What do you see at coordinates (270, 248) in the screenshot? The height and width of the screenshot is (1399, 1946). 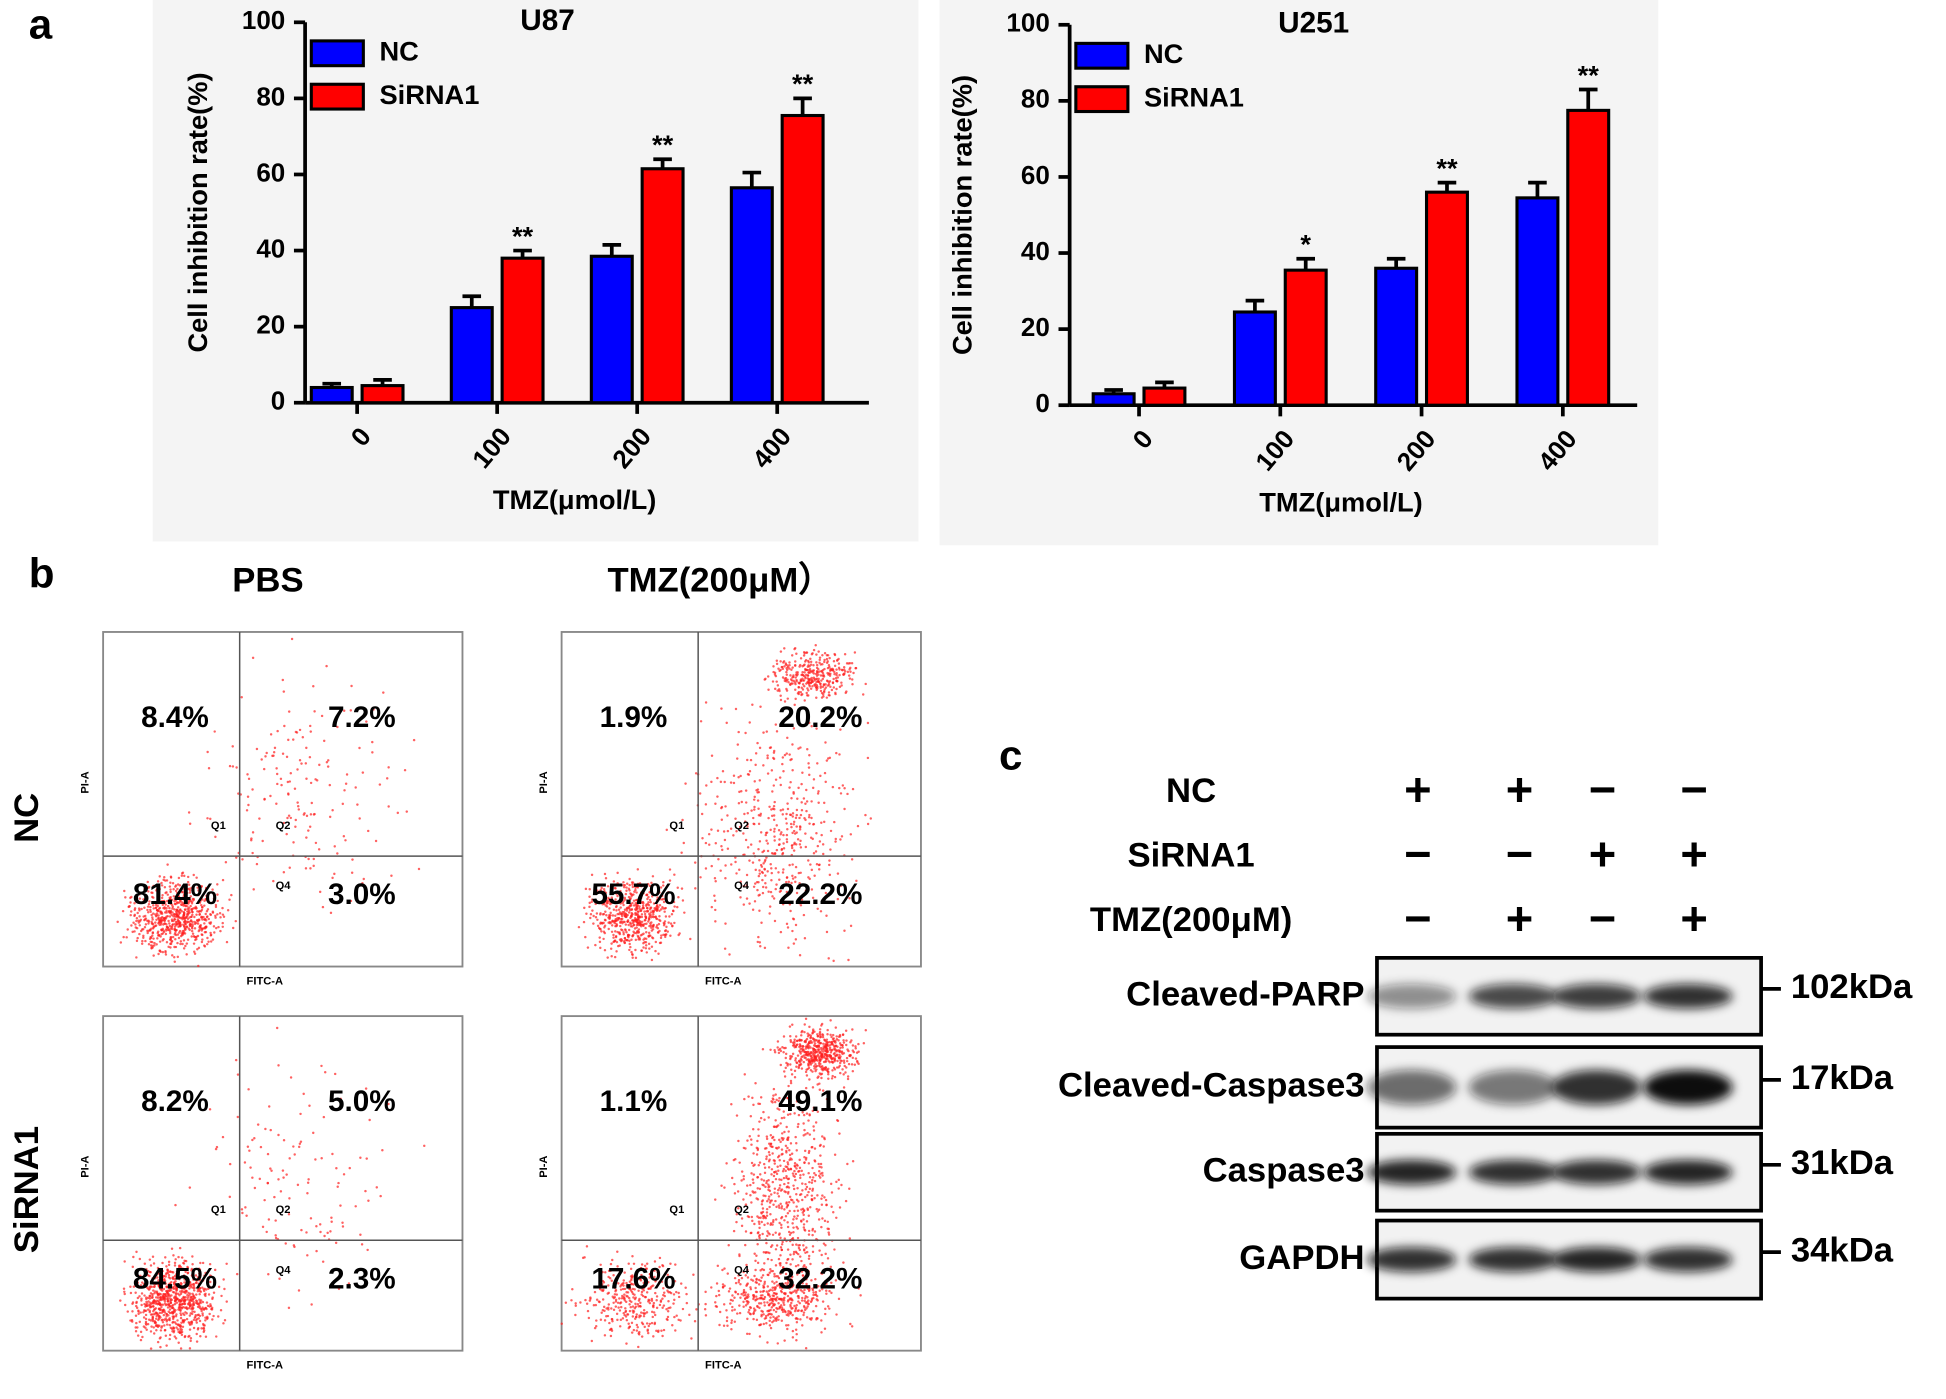 I see `y-tick-label: 40` at bounding box center [270, 248].